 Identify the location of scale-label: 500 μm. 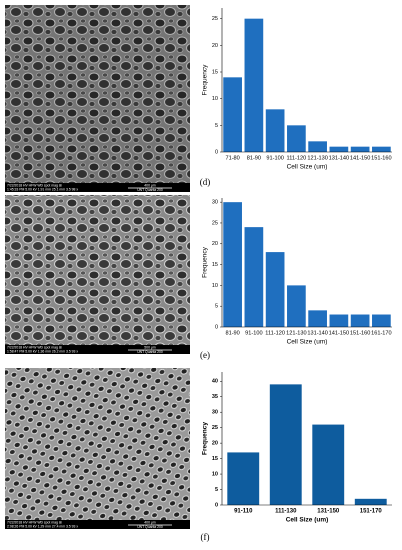
(150, 347).